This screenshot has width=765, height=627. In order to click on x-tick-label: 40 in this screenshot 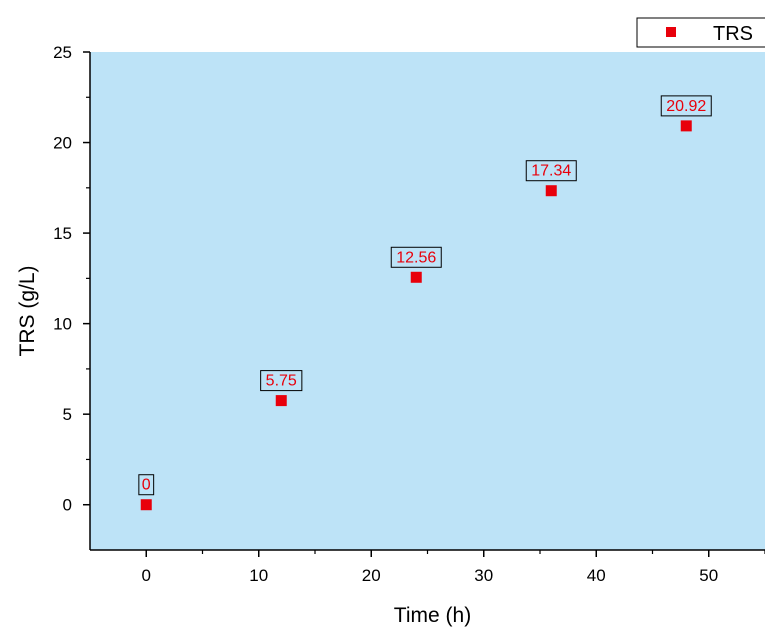, I will do `click(596, 575)`.